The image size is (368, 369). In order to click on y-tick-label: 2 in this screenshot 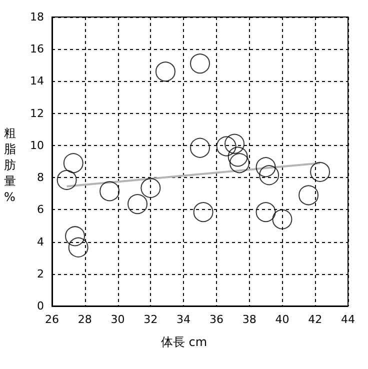, I will do `click(40, 273)`.